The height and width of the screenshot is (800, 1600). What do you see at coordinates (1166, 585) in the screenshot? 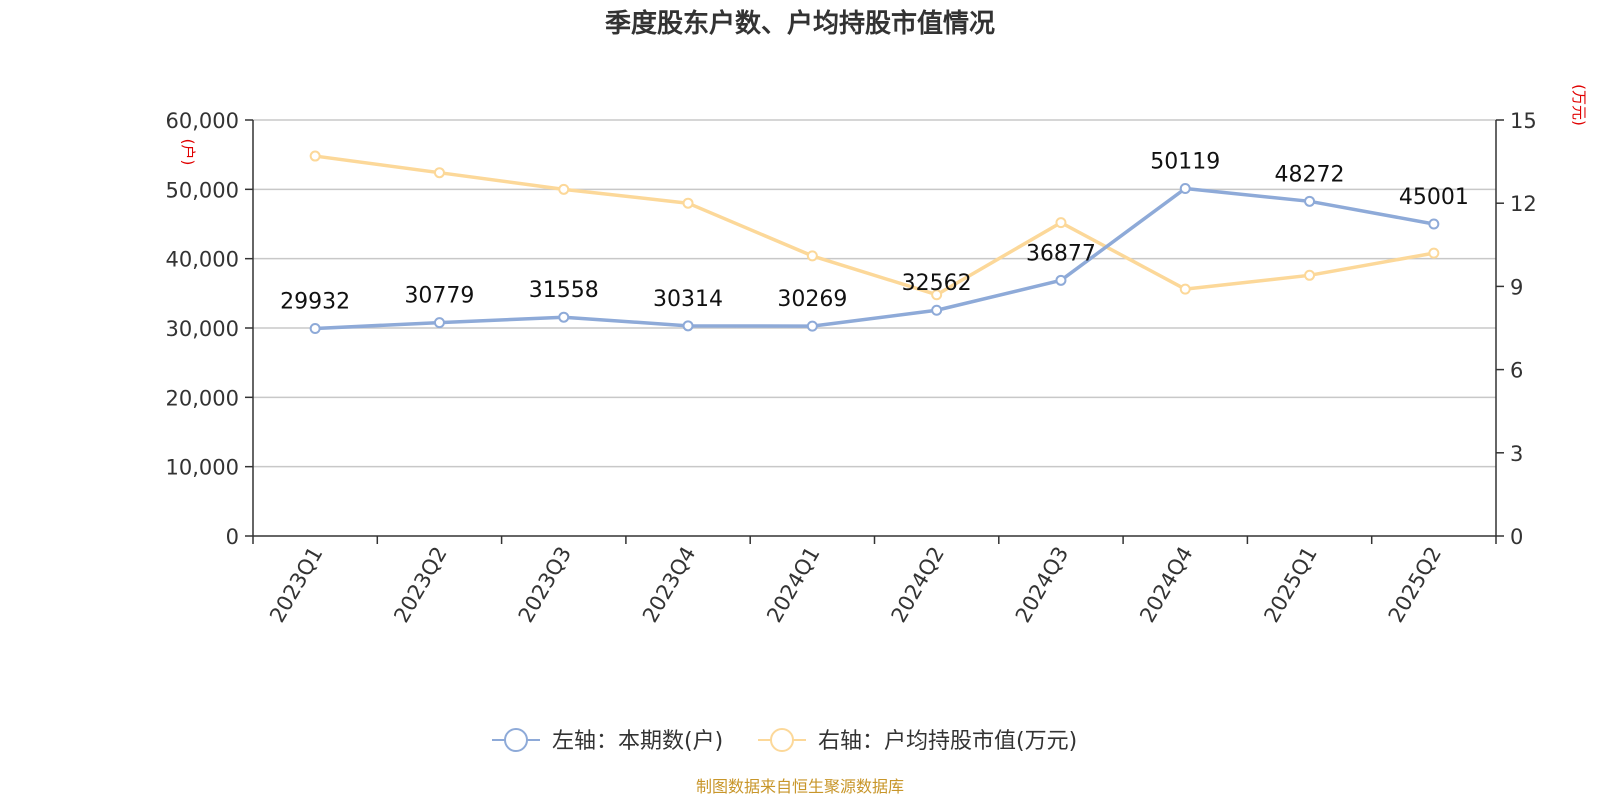
I see `x-tick-label: 2024Q4` at bounding box center [1166, 585].